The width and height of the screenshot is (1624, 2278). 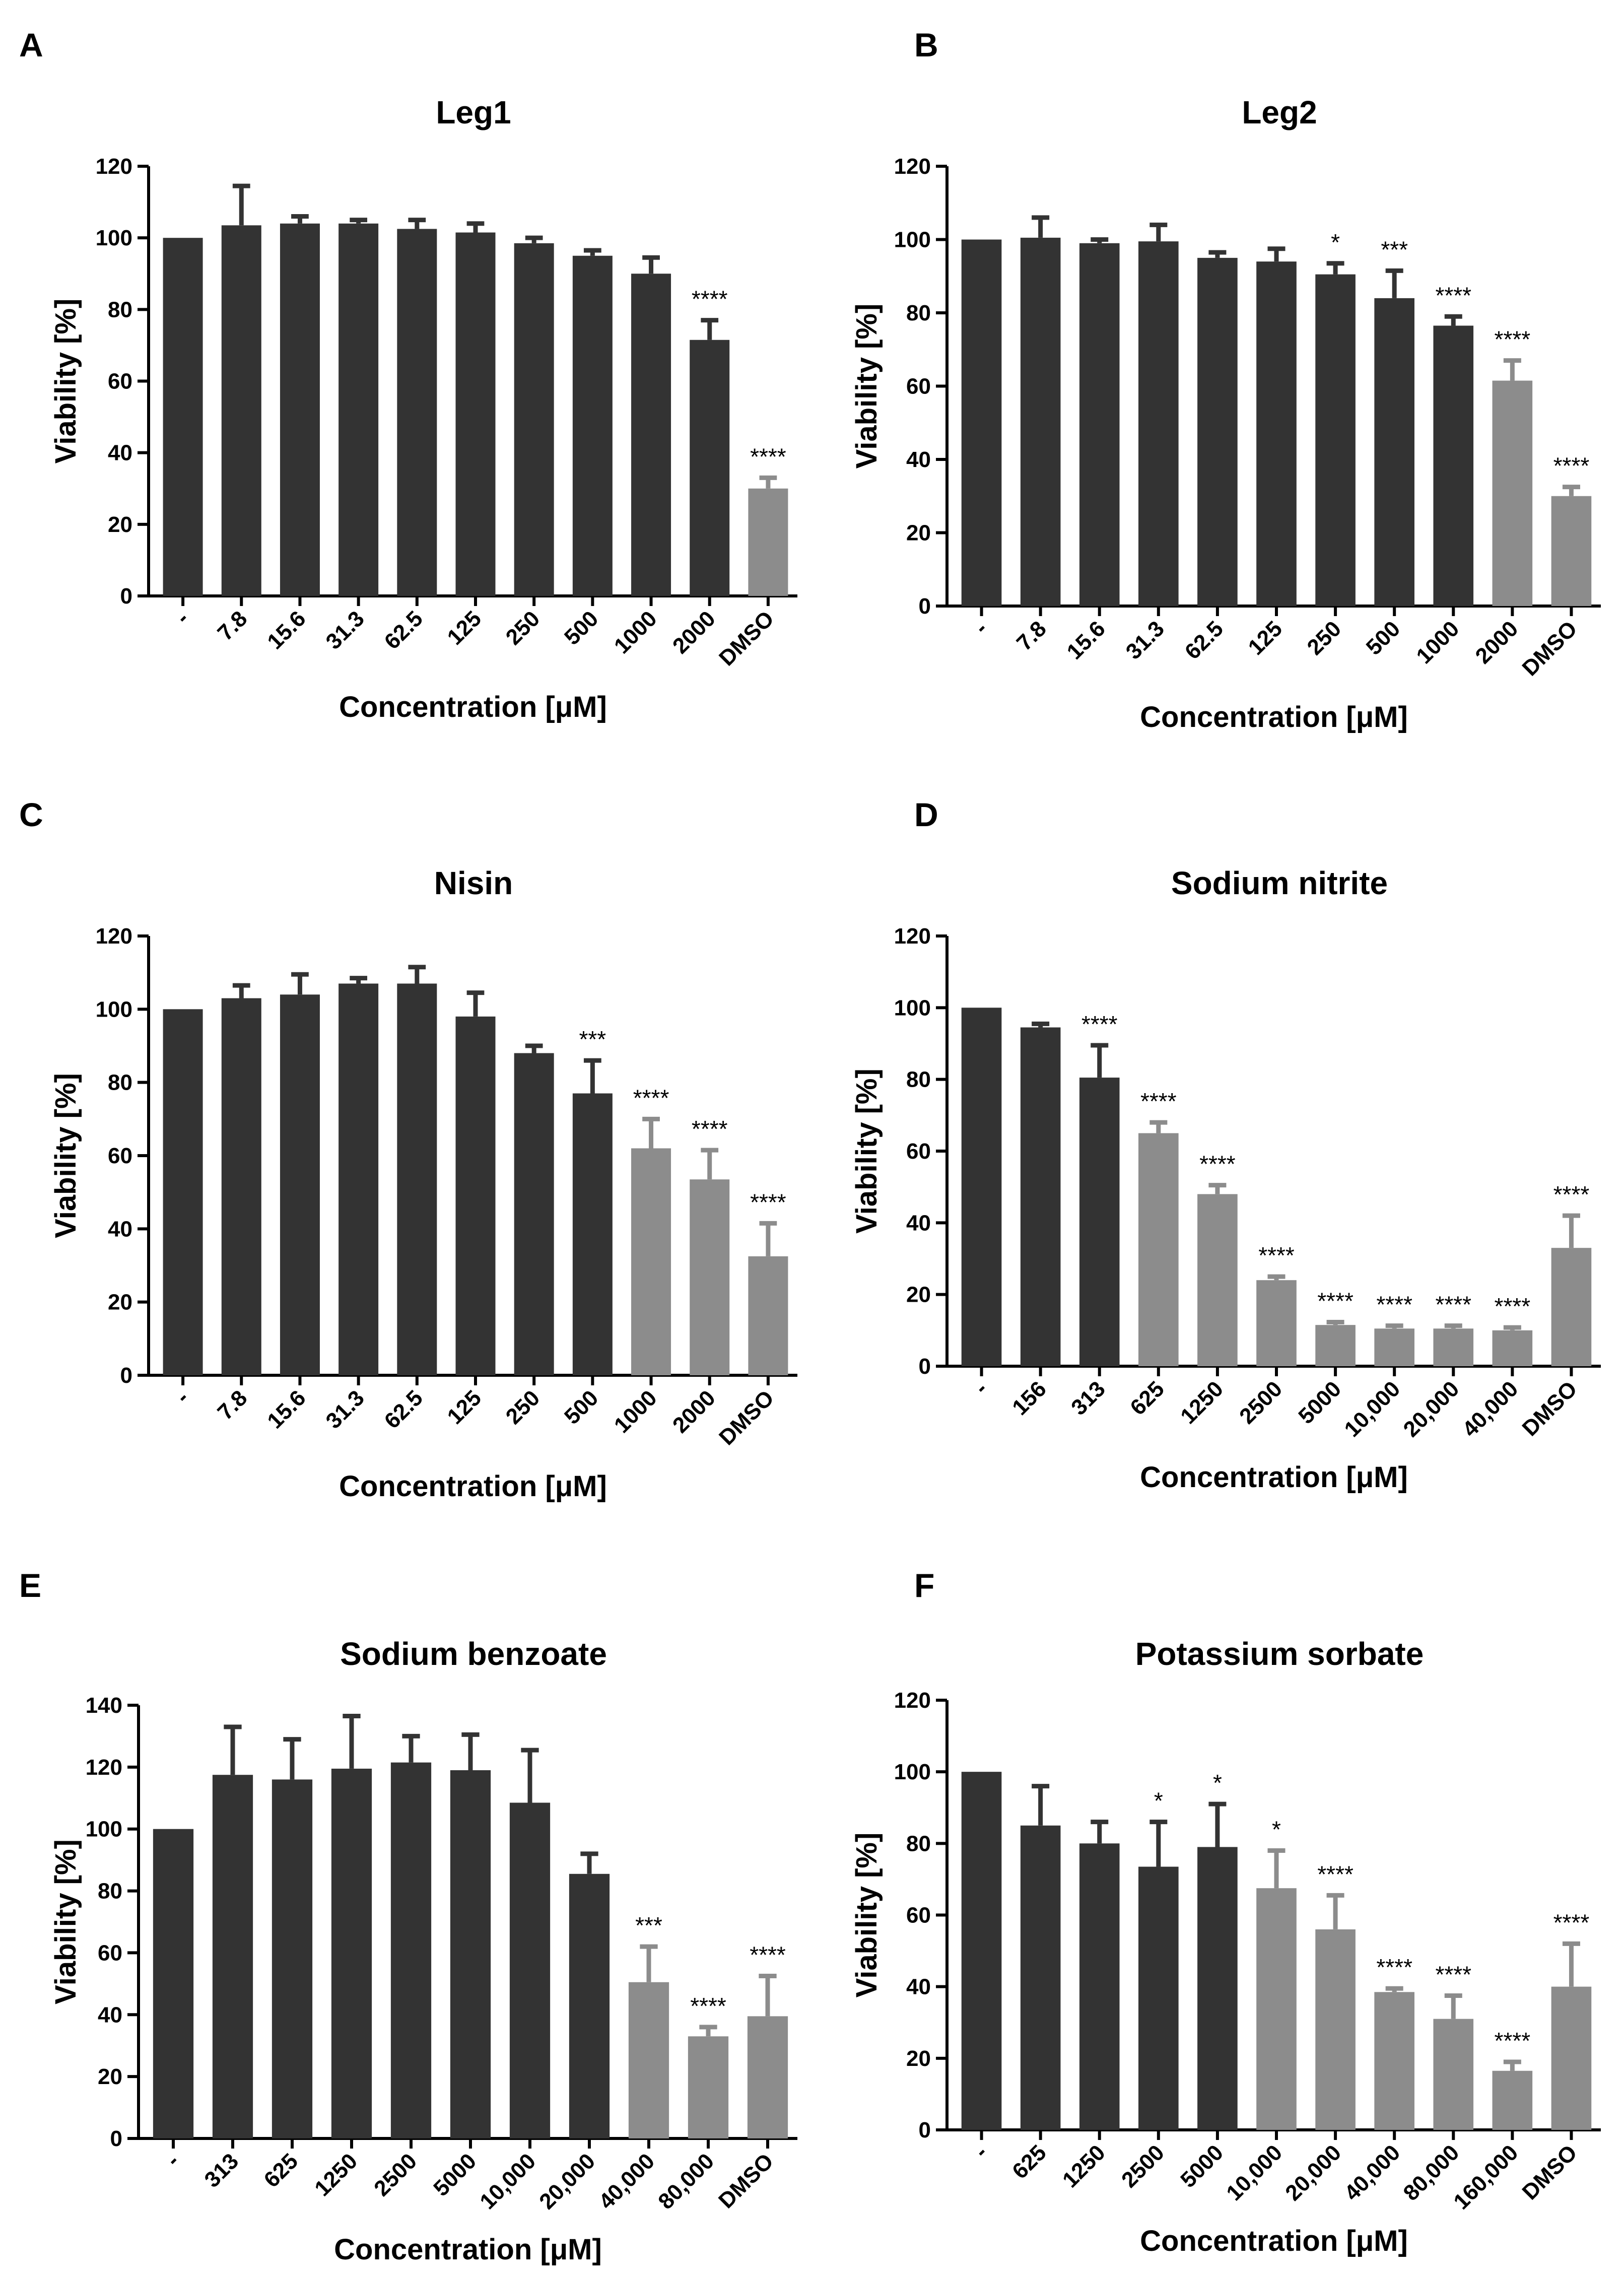 I want to click on x-tick-label: 313, so click(x=1088, y=1398).